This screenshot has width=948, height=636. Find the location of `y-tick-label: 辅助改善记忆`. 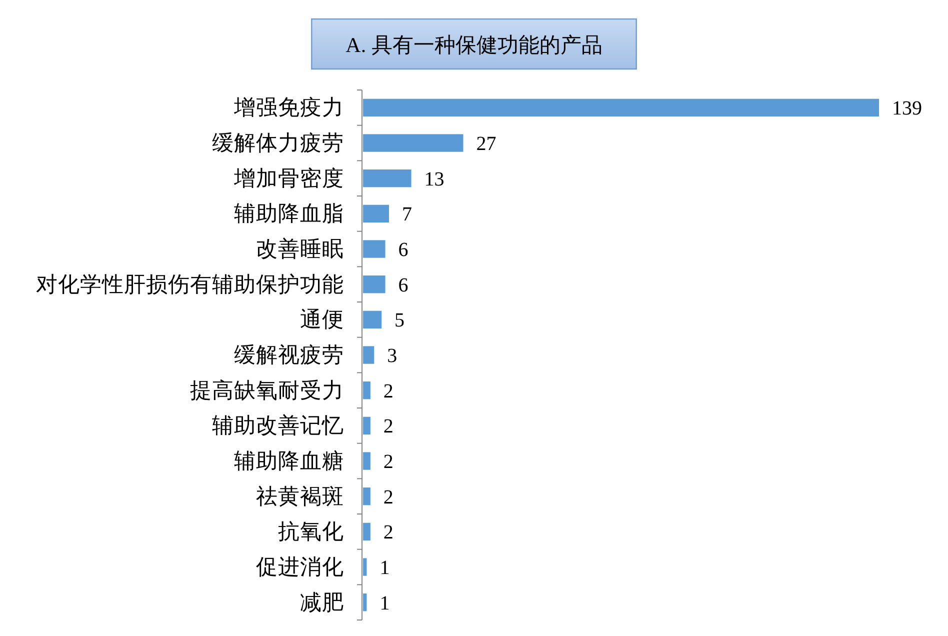

y-tick-label: 辅助改善记忆 is located at coordinates (278, 426).